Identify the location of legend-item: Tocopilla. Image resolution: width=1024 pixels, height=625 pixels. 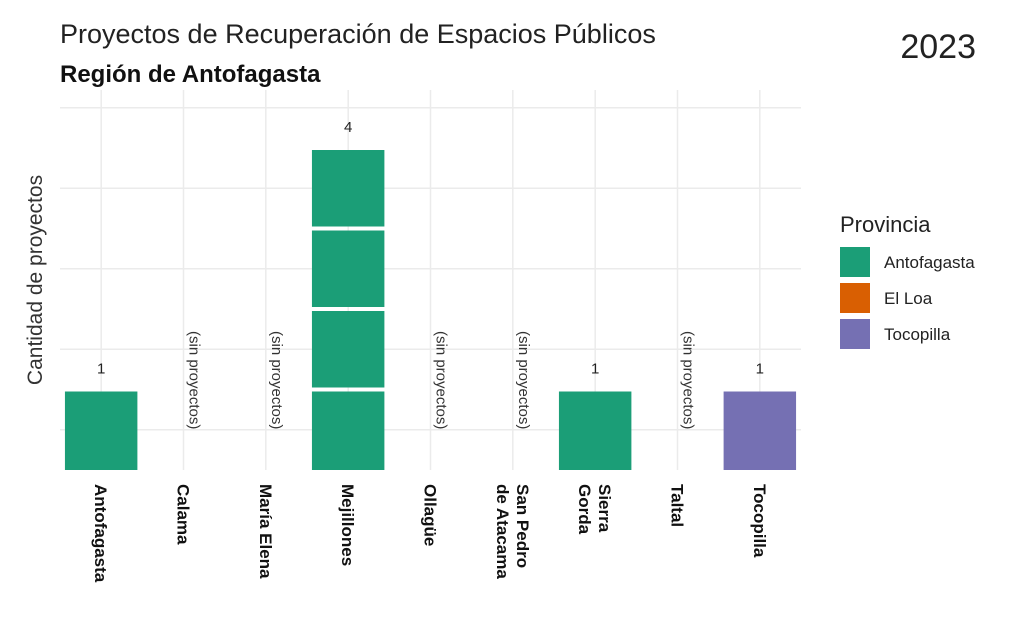
(895, 334).